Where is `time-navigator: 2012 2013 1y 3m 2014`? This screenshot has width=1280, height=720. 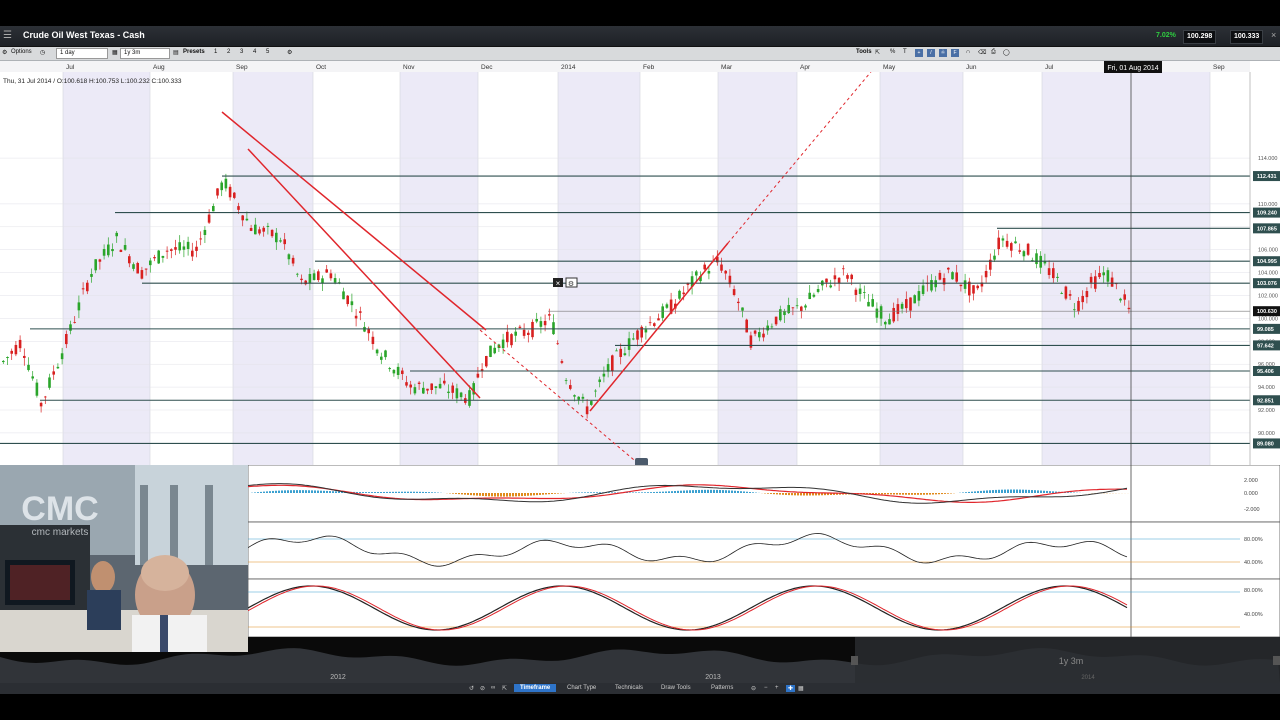 time-navigator: 2012 2013 1y 3m 2014 is located at coordinates (640, 660).